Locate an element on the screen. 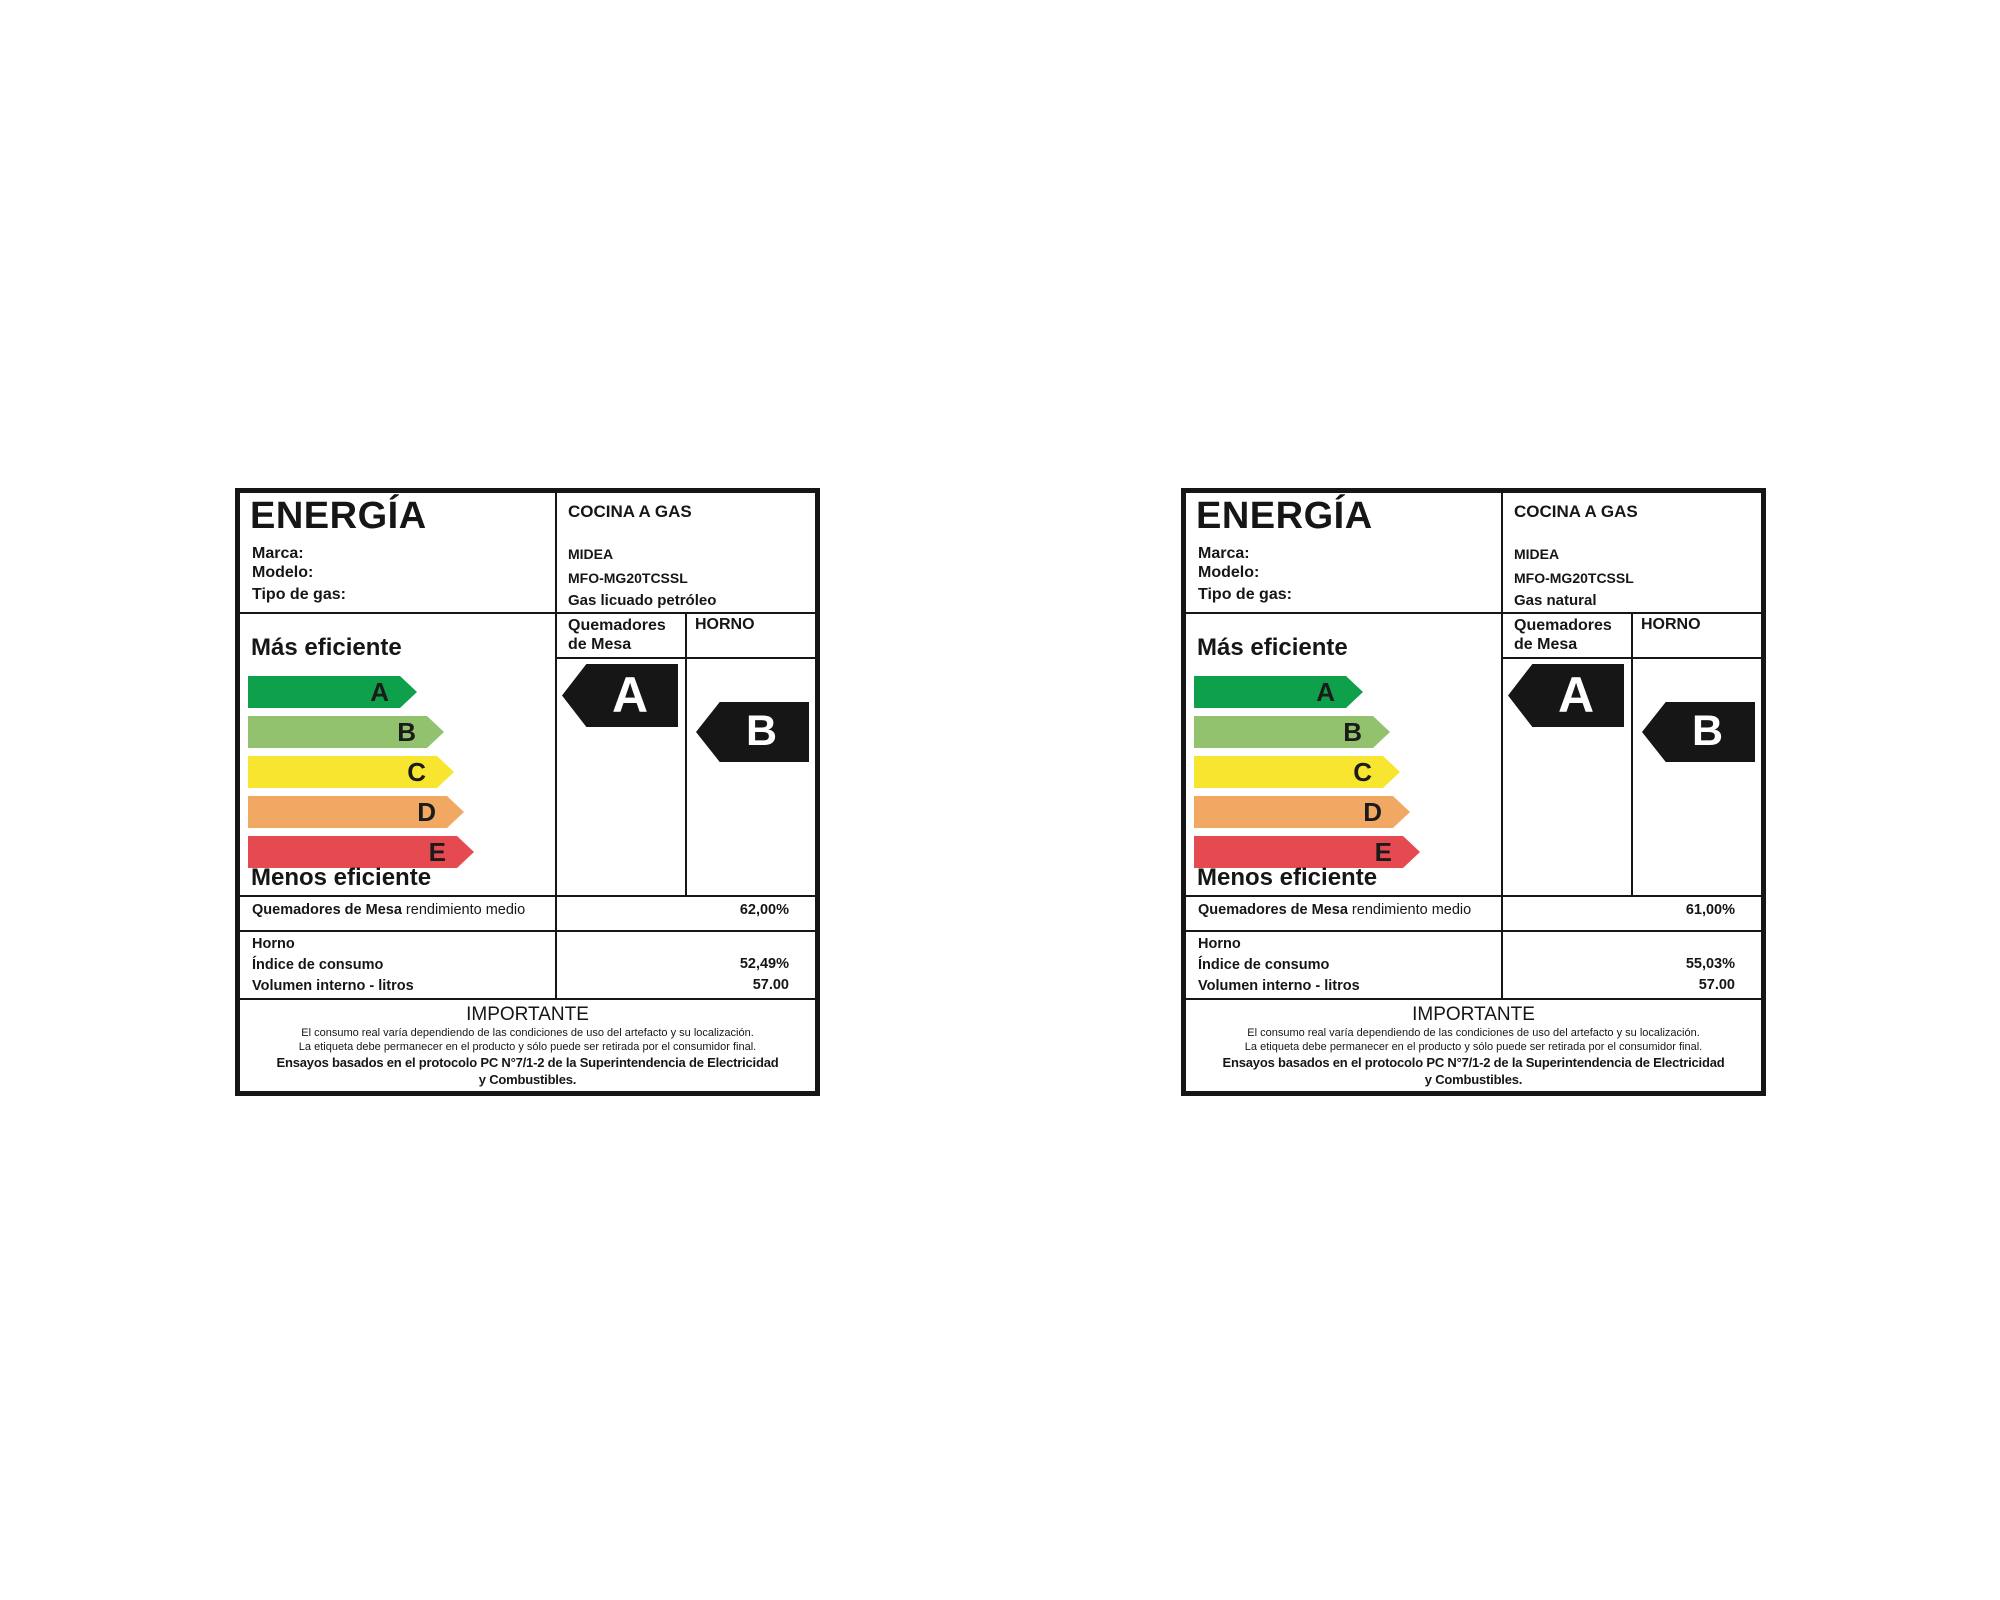  burner-efficiency-value: 61,00% is located at coordinates (1710, 910).